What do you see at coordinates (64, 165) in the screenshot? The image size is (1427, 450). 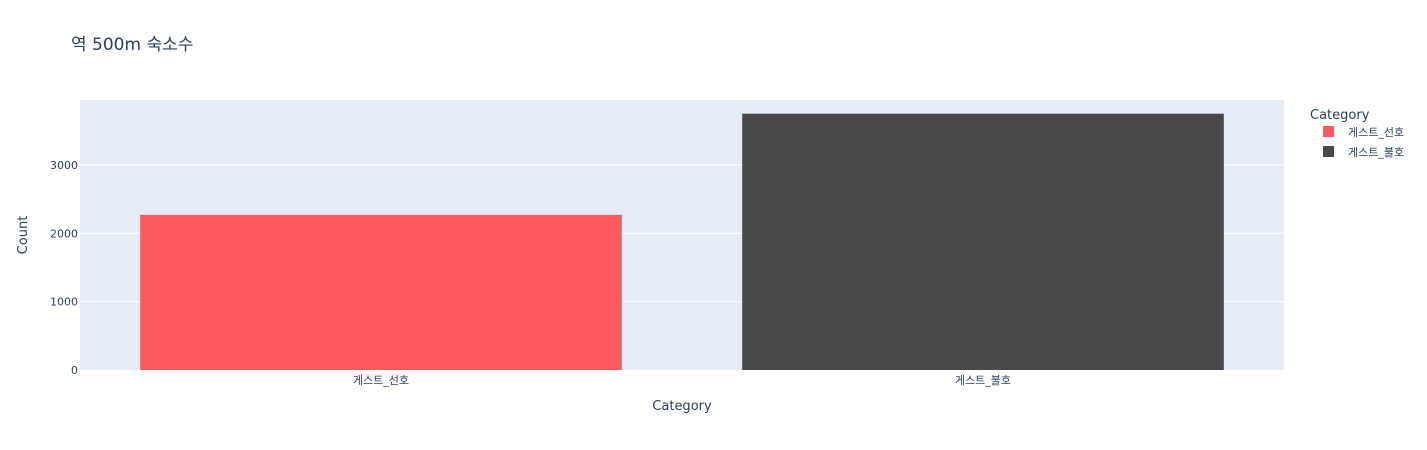 I see `y-tick-label: 3000` at bounding box center [64, 165].